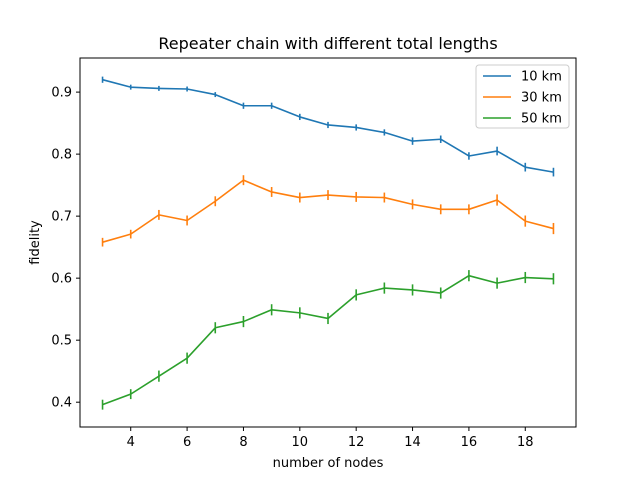 Image resolution: width=640 pixels, height=480 pixels. Describe the element at coordinates (469, 442) in the screenshot. I see `x-tick-label: 16` at that location.